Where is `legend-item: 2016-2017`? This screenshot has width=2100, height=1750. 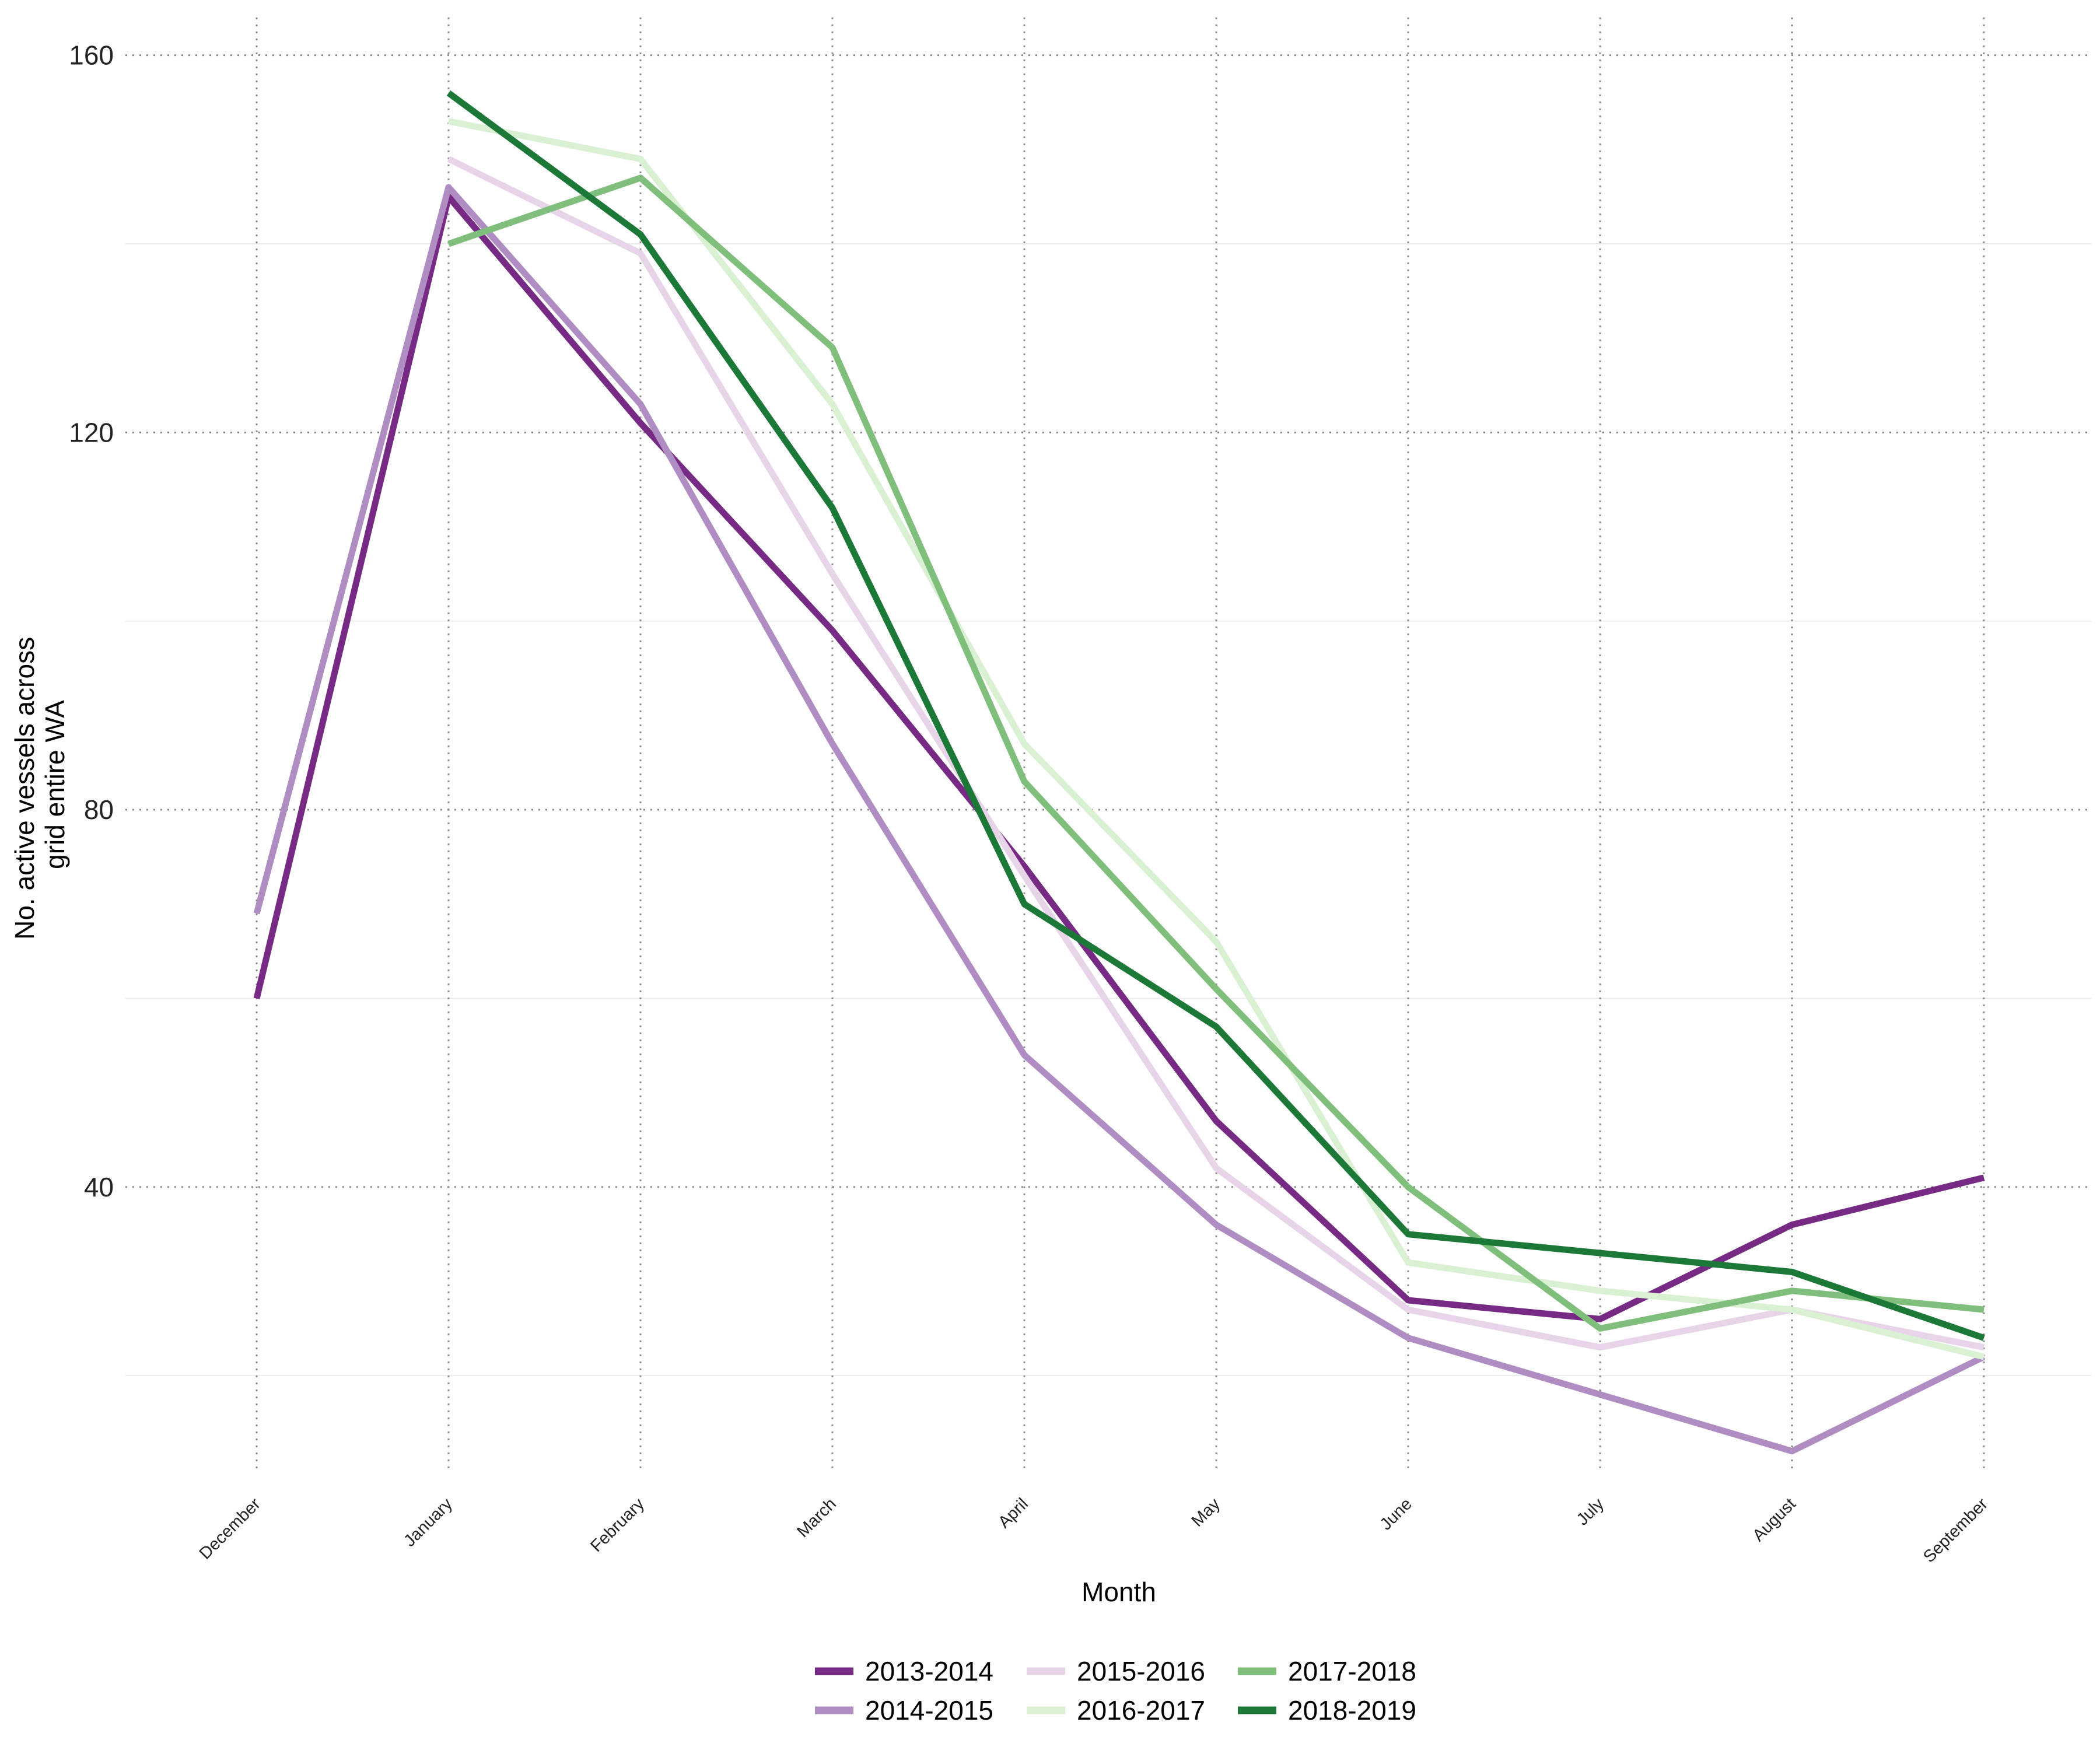 legend-item: 2016-2017 is located at coordinates (1116, 1710).